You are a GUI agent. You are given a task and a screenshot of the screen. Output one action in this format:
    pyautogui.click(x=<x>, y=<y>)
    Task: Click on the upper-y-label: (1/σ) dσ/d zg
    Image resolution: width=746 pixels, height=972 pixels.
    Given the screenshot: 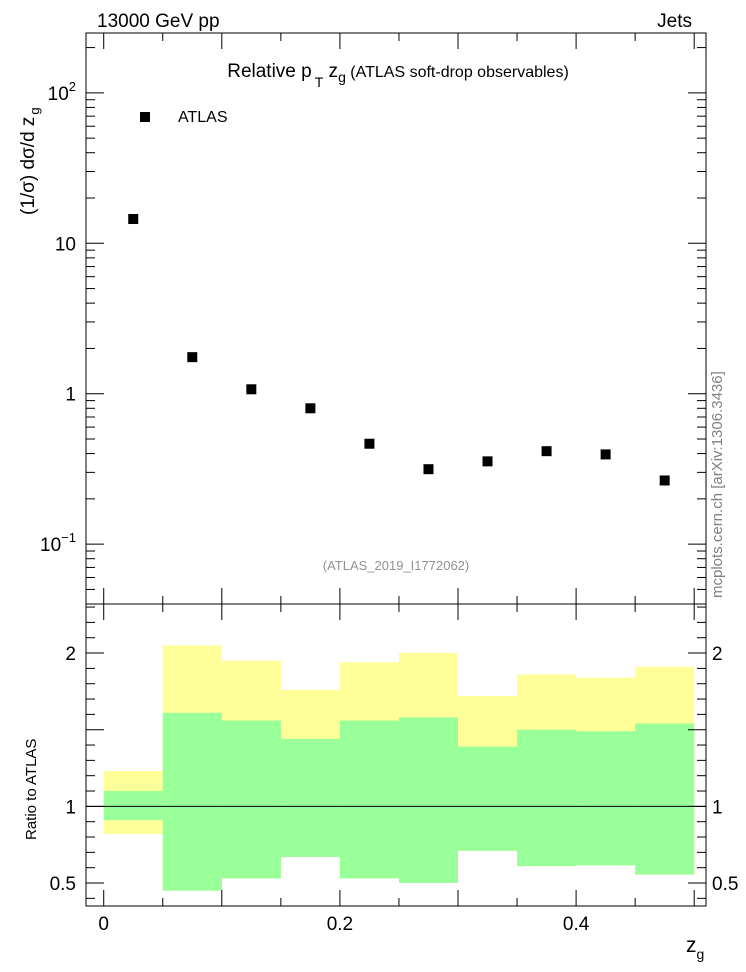 What is the action you would take?
    pyautogui.click(x=30, y=161)
    